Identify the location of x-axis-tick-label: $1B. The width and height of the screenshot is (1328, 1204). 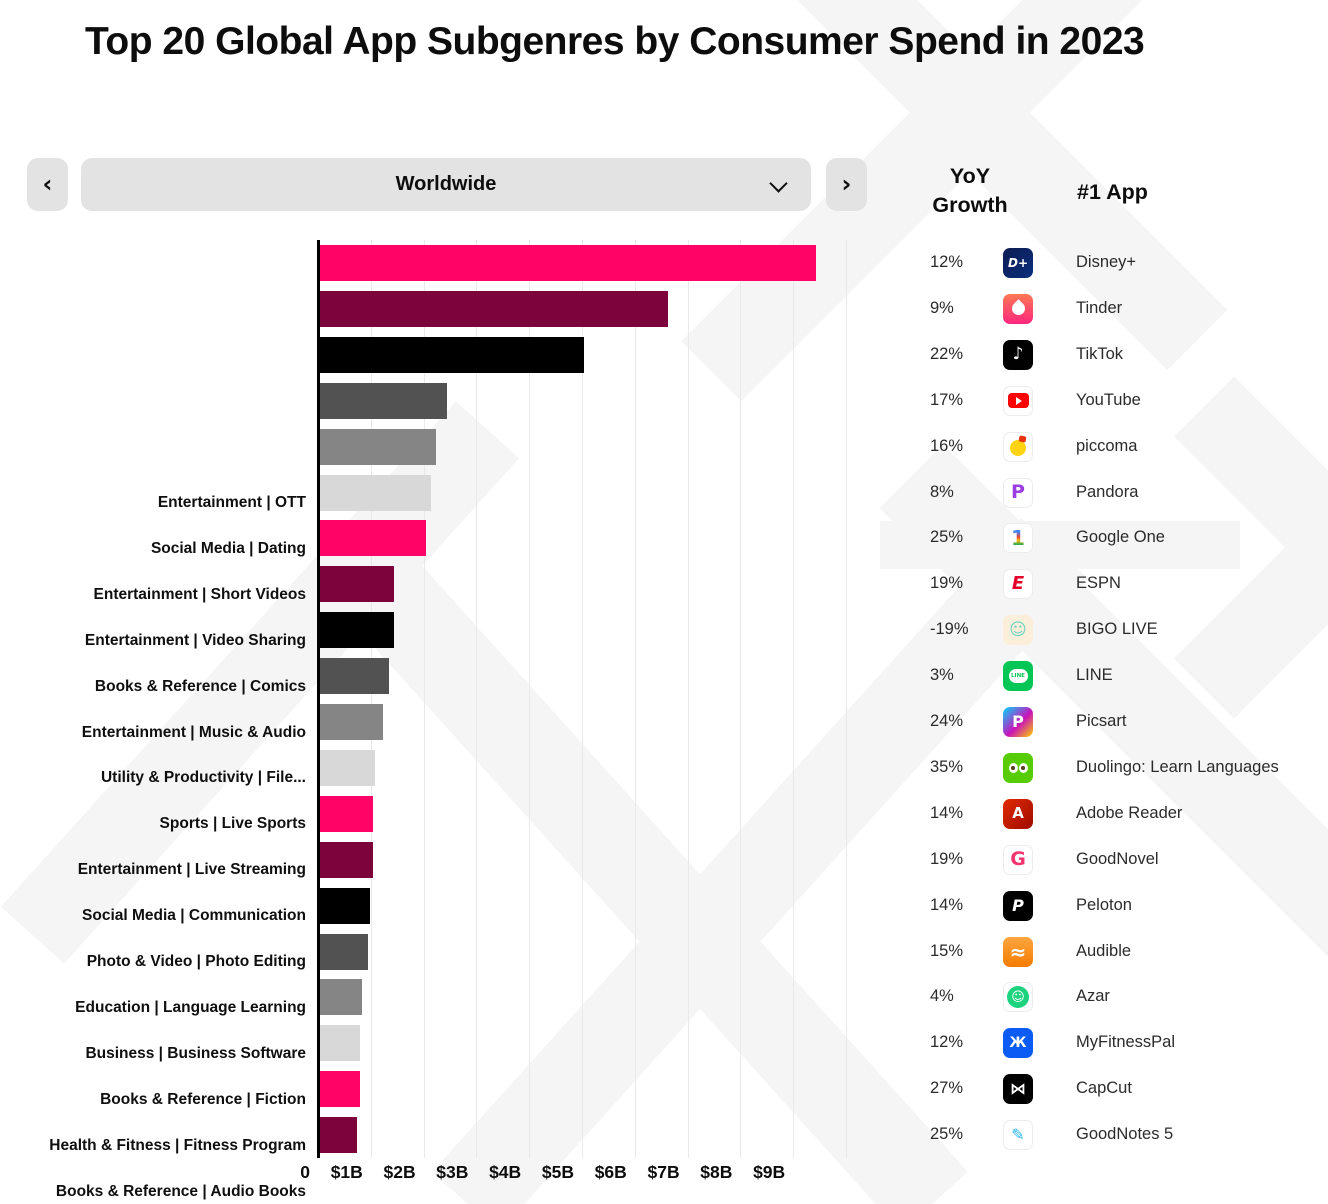
(346, 1172).